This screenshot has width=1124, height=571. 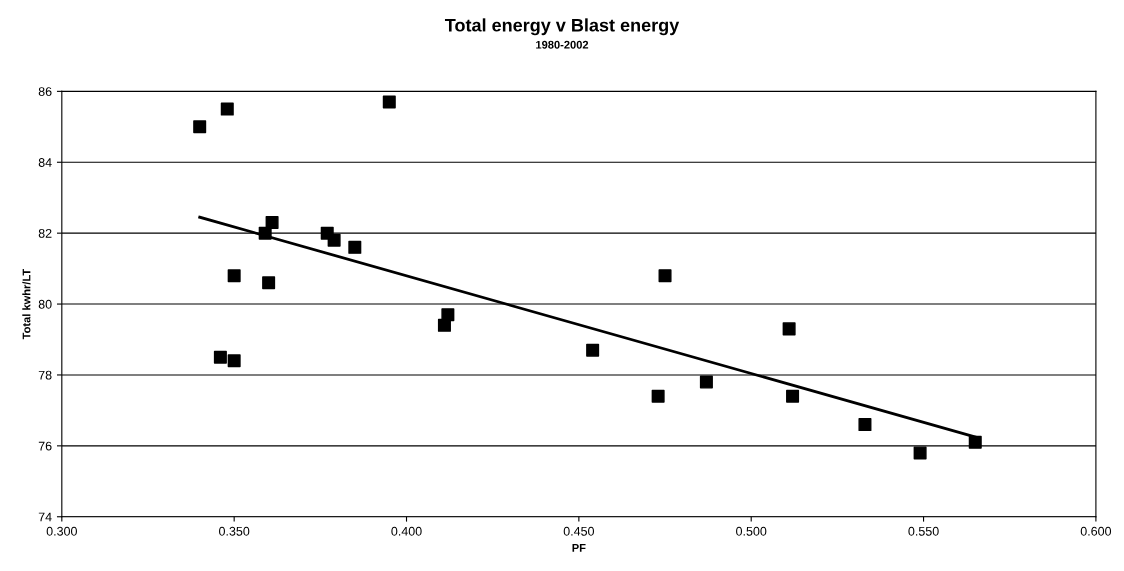 What do you see at coordinates (45, 92) in the screenshot?
I see `y-tick-label: 86` at bounding box center [45, 92].